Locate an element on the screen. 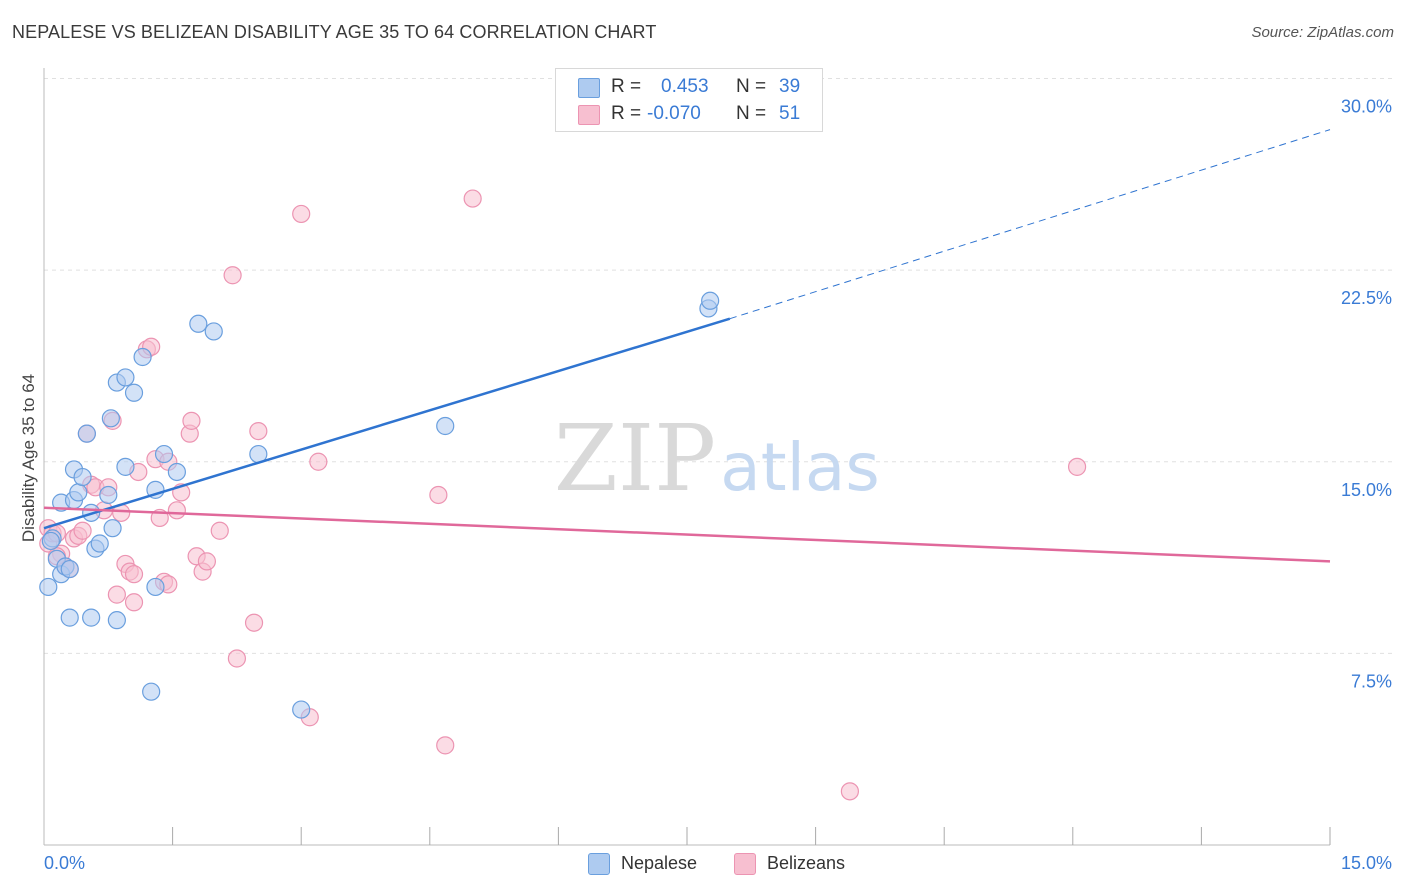 The width and height of the screenshot is (1406, 892). legend-row-nepalese: R = 0.453 N = 39 is located at coordinates (689, 87).